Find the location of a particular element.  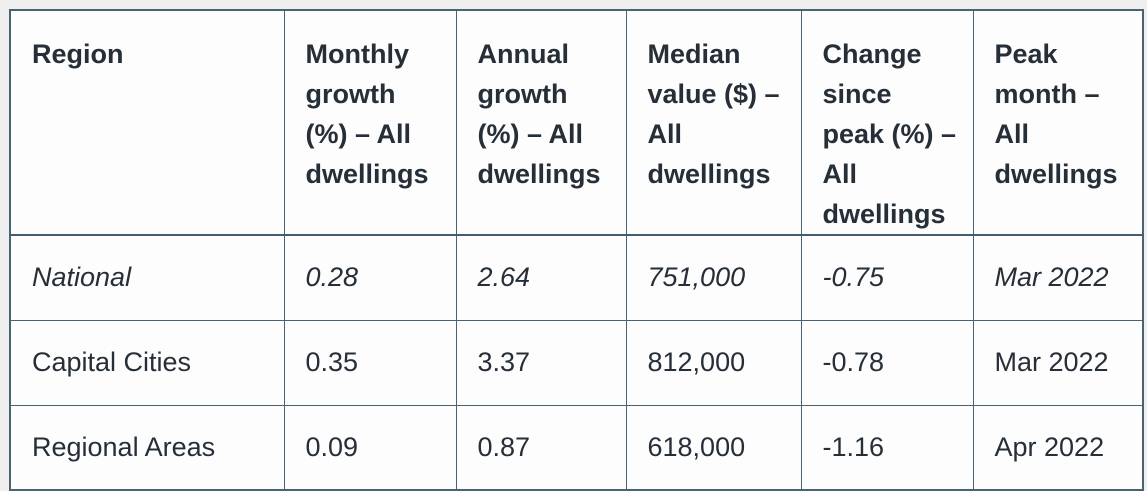

col-header-monthly-growth: Monthly growth (%) – All dwellings is located at coordinates (370, 122).